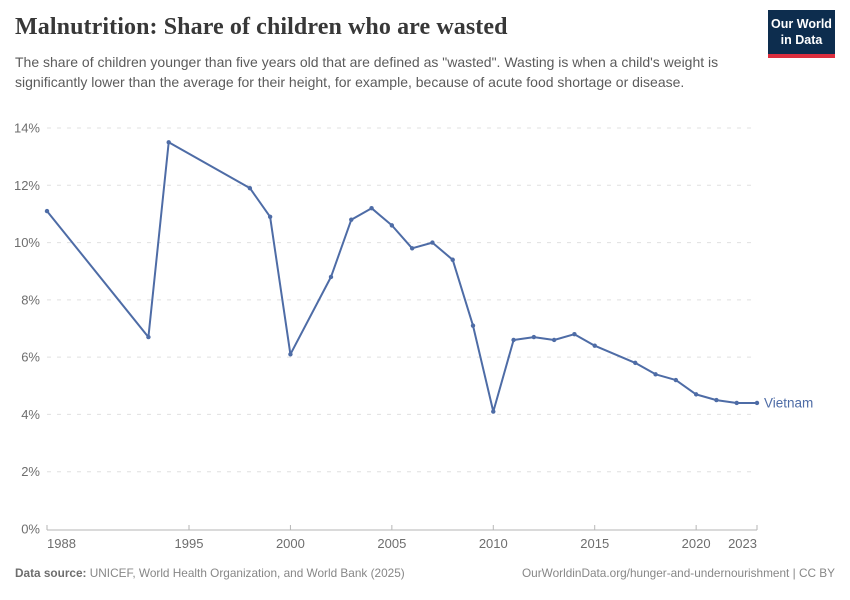 This screenshot has width=850, height=600. I want to click on owid-logo: Our World in Data, so click(801, 34).